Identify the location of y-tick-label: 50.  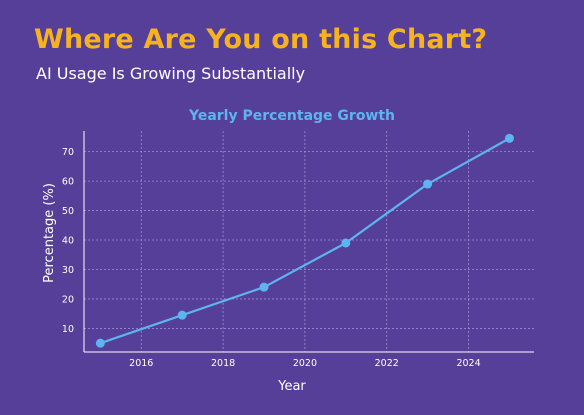
(68, 211).